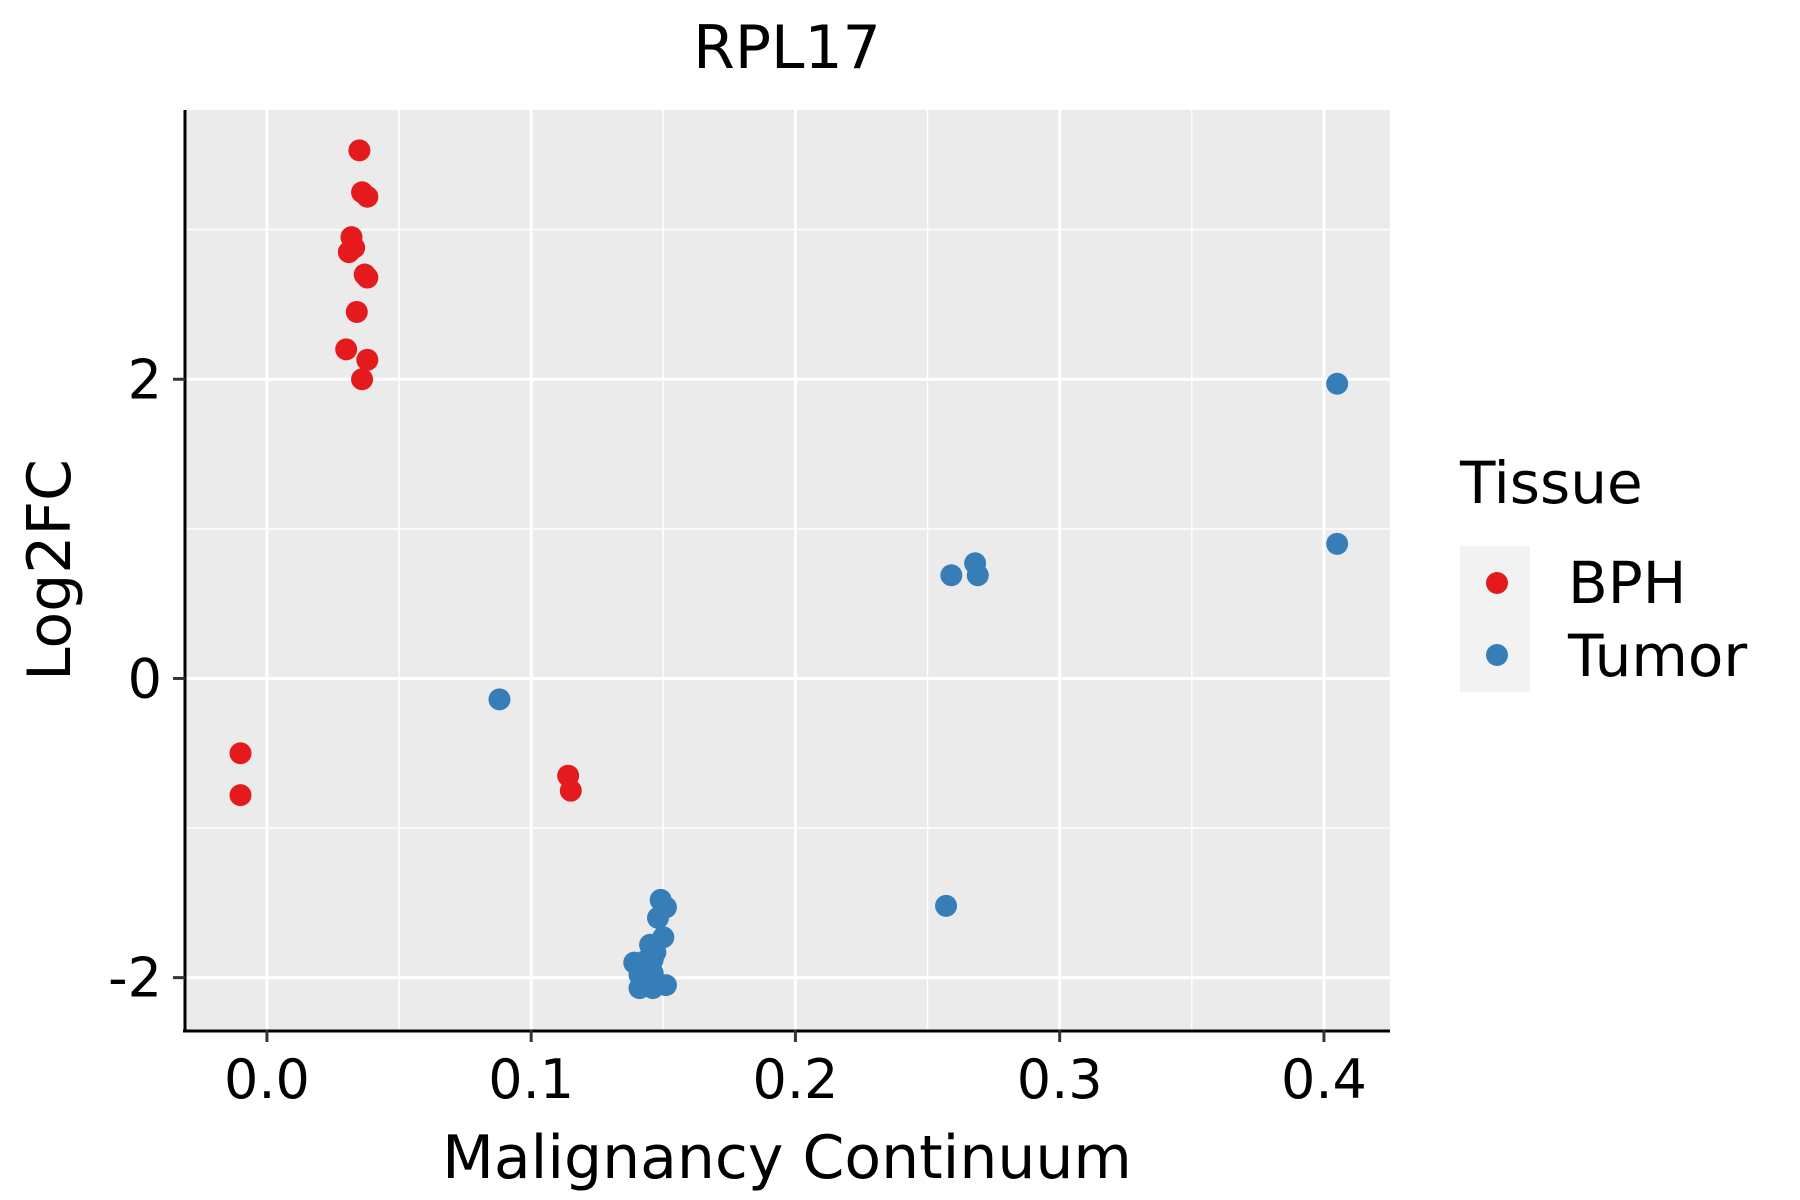  What do you see at coordinates (795, 1079) in the screenshot?
I see `x-tick-label: 0.2` at bounding box center [795, 1079].